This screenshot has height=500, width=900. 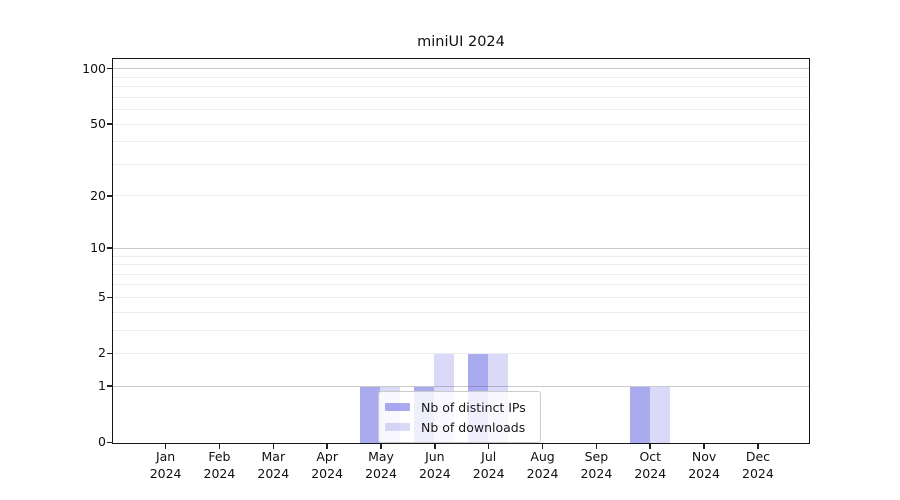 I want to click on x-tick-label: Dec 2024, so click(x=758, y=465).